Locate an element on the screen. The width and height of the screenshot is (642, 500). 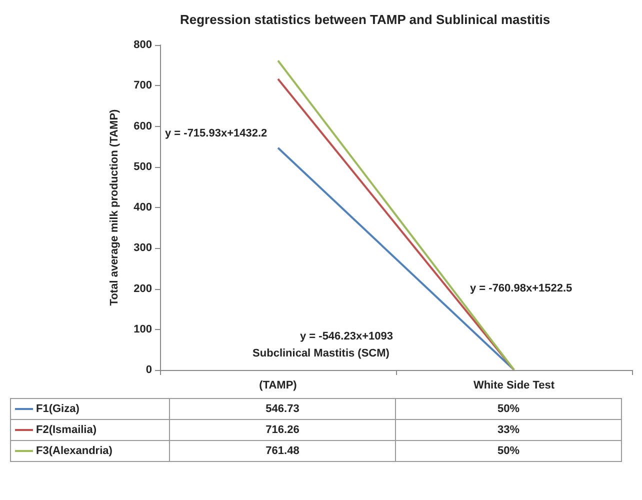
x-tick-label: (TAMP) is located at coordinates (278, 386).